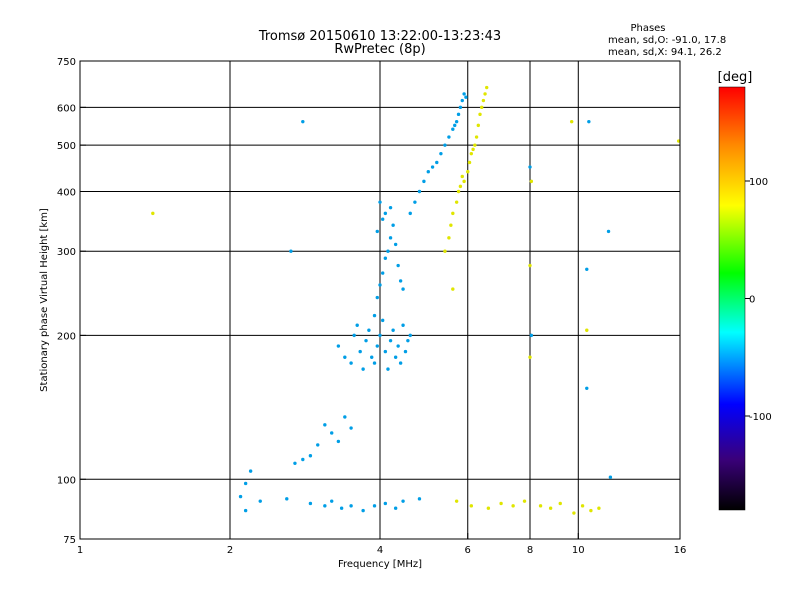 Image resolution: width=800 pixels, height=600 pixels. I want to click on x-tick-label: 6, so click(468, 550).